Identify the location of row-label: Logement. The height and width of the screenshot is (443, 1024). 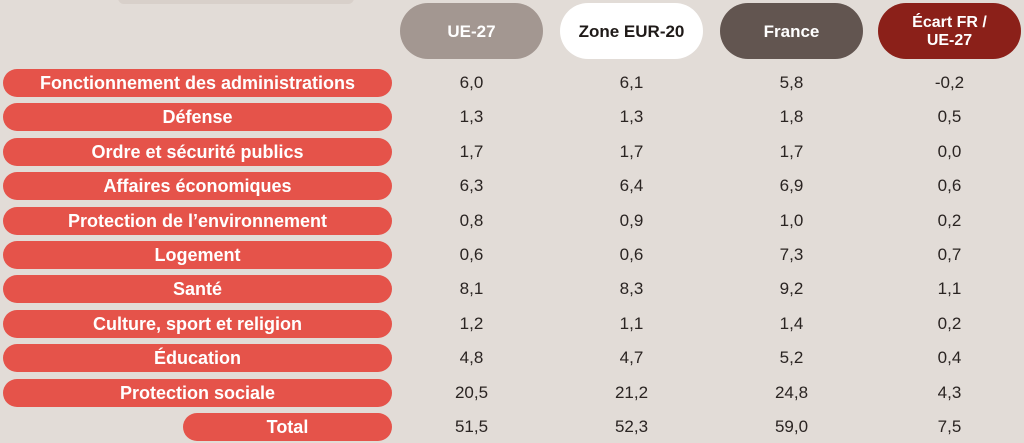
(197, 255).